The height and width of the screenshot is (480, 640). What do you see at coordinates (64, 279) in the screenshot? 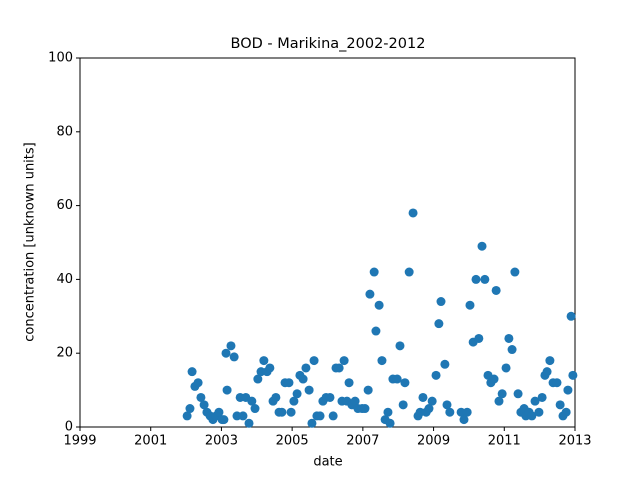
I see `y-tick-label: 40` at bounding box center [64, 279].